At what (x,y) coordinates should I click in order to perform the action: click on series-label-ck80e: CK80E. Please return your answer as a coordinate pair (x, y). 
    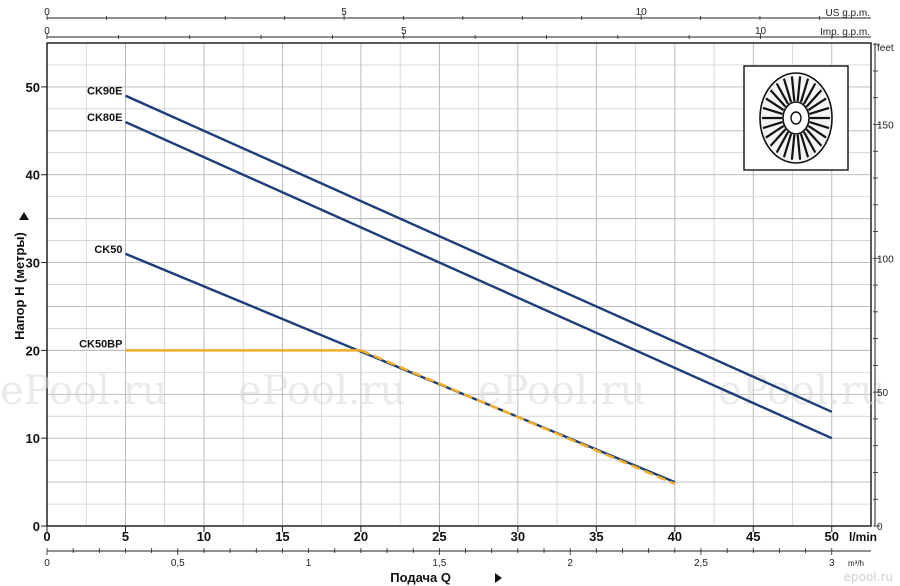
    Looking at the image, I should click on (104, 118).